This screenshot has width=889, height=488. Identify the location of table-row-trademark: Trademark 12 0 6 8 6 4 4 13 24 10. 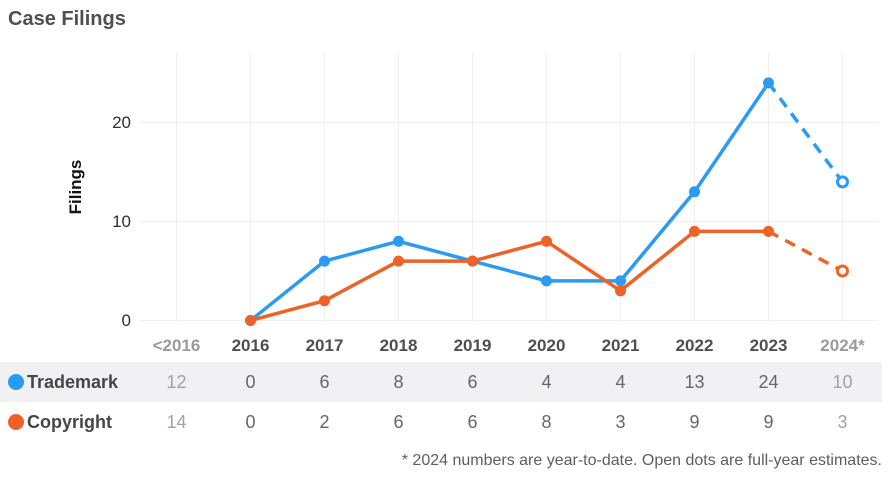
(441, 382).